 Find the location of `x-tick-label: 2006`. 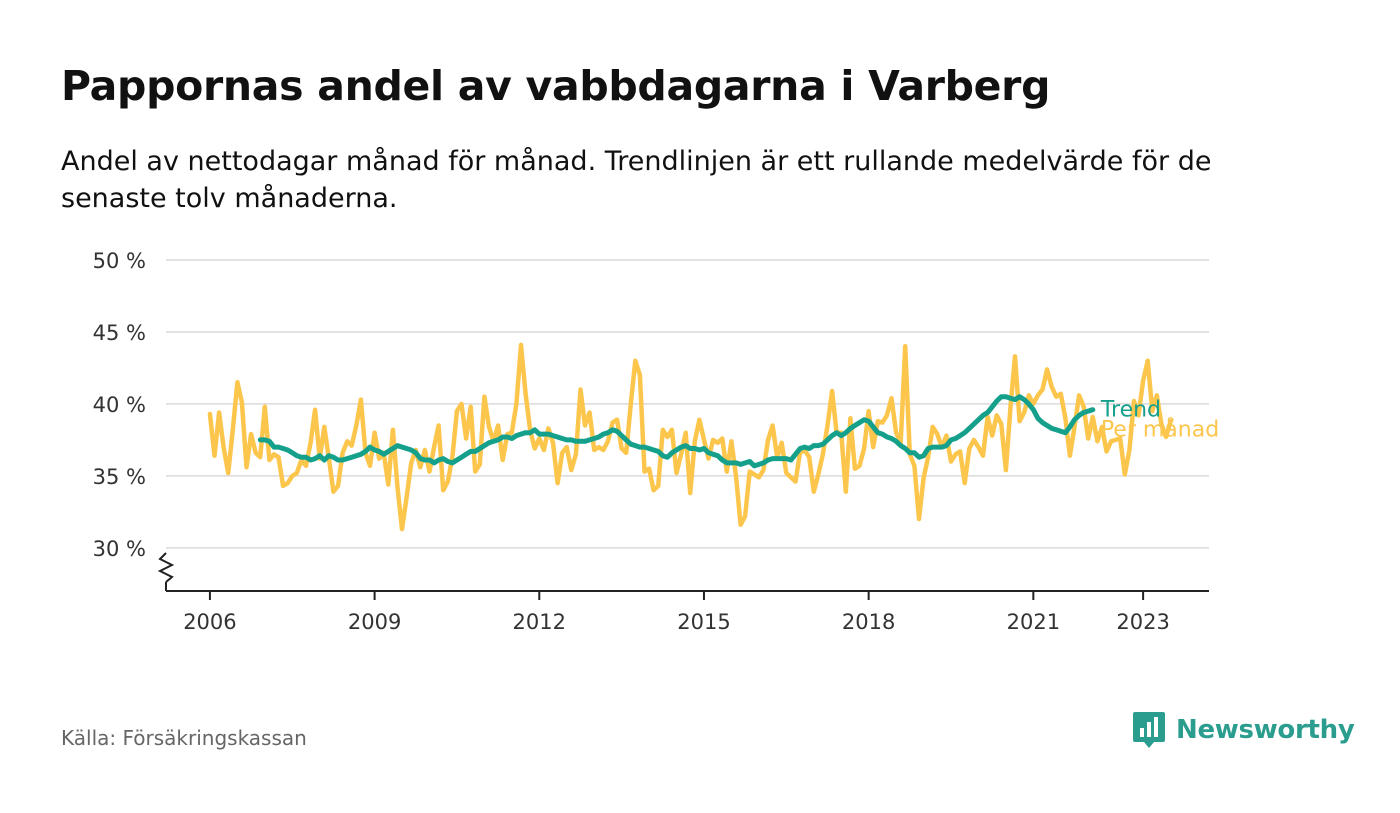

x-tick-label: 2006 is located at coordinates (209, 622).